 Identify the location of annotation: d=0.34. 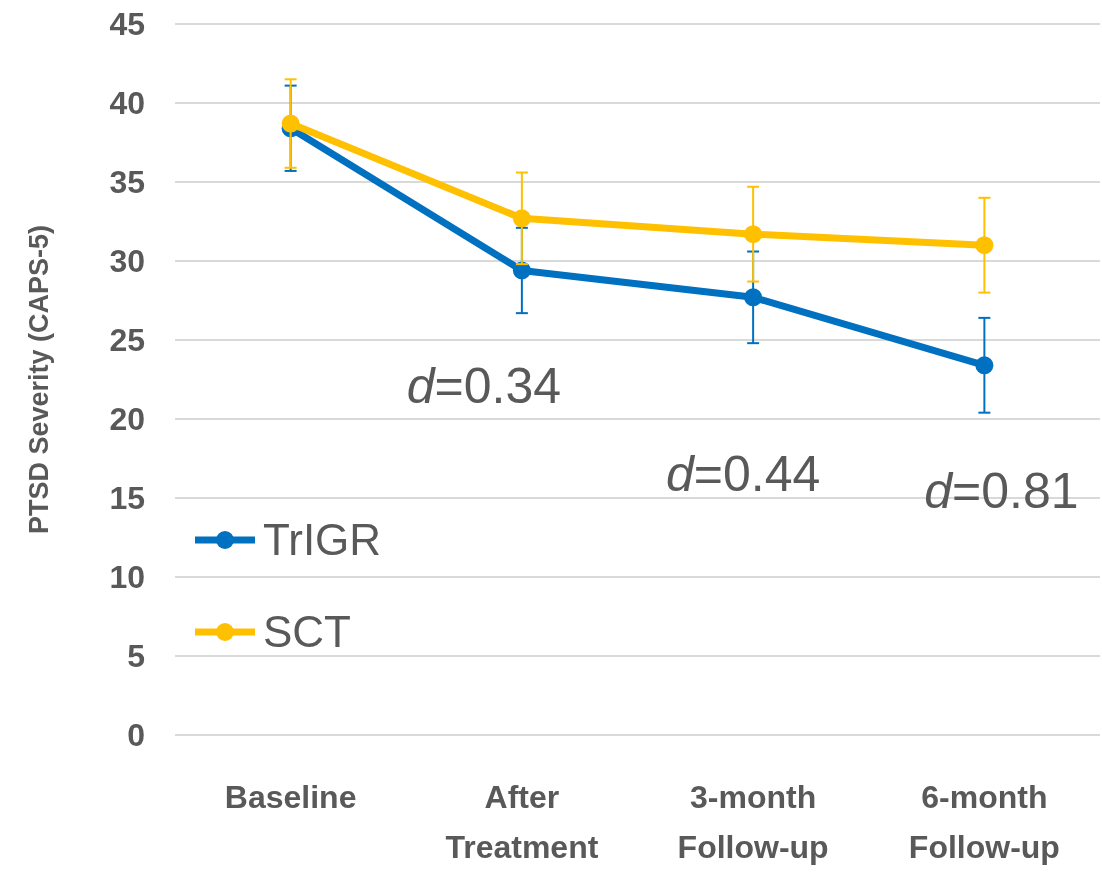
(484, 385).